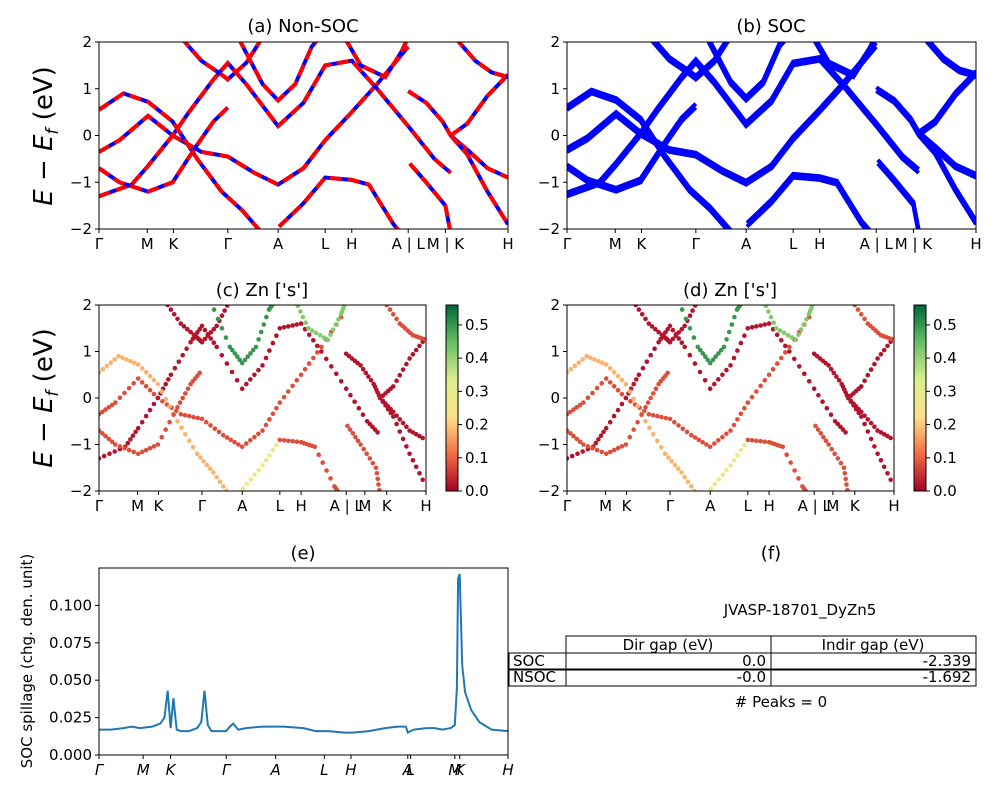  I want to click on band-line-soc, so click(950, 61).